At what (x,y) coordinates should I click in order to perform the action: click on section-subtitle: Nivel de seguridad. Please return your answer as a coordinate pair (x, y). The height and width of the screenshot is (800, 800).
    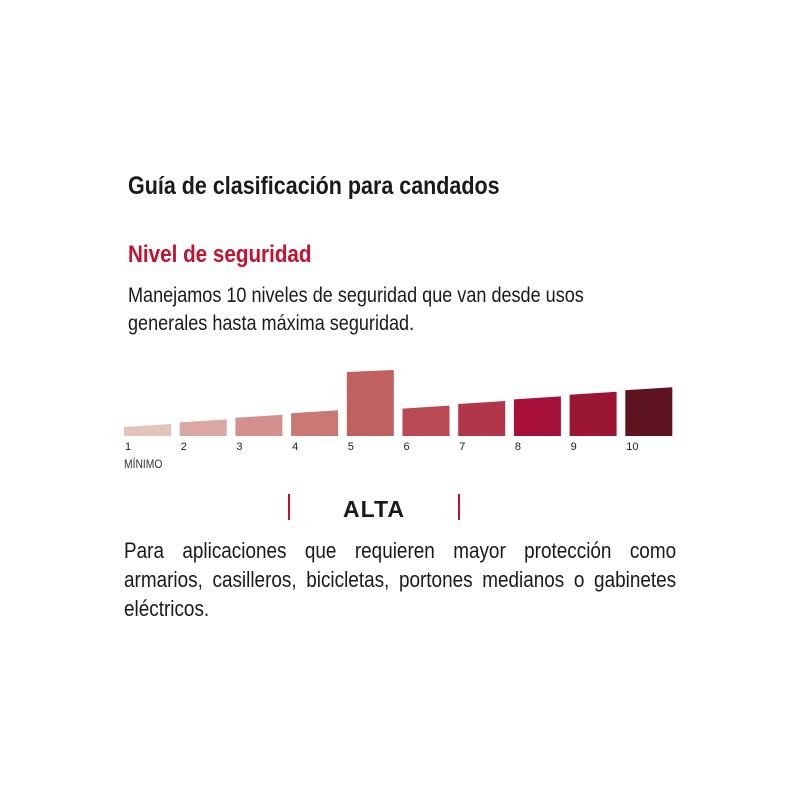
    Looking at the image, I should click on (220, 254).